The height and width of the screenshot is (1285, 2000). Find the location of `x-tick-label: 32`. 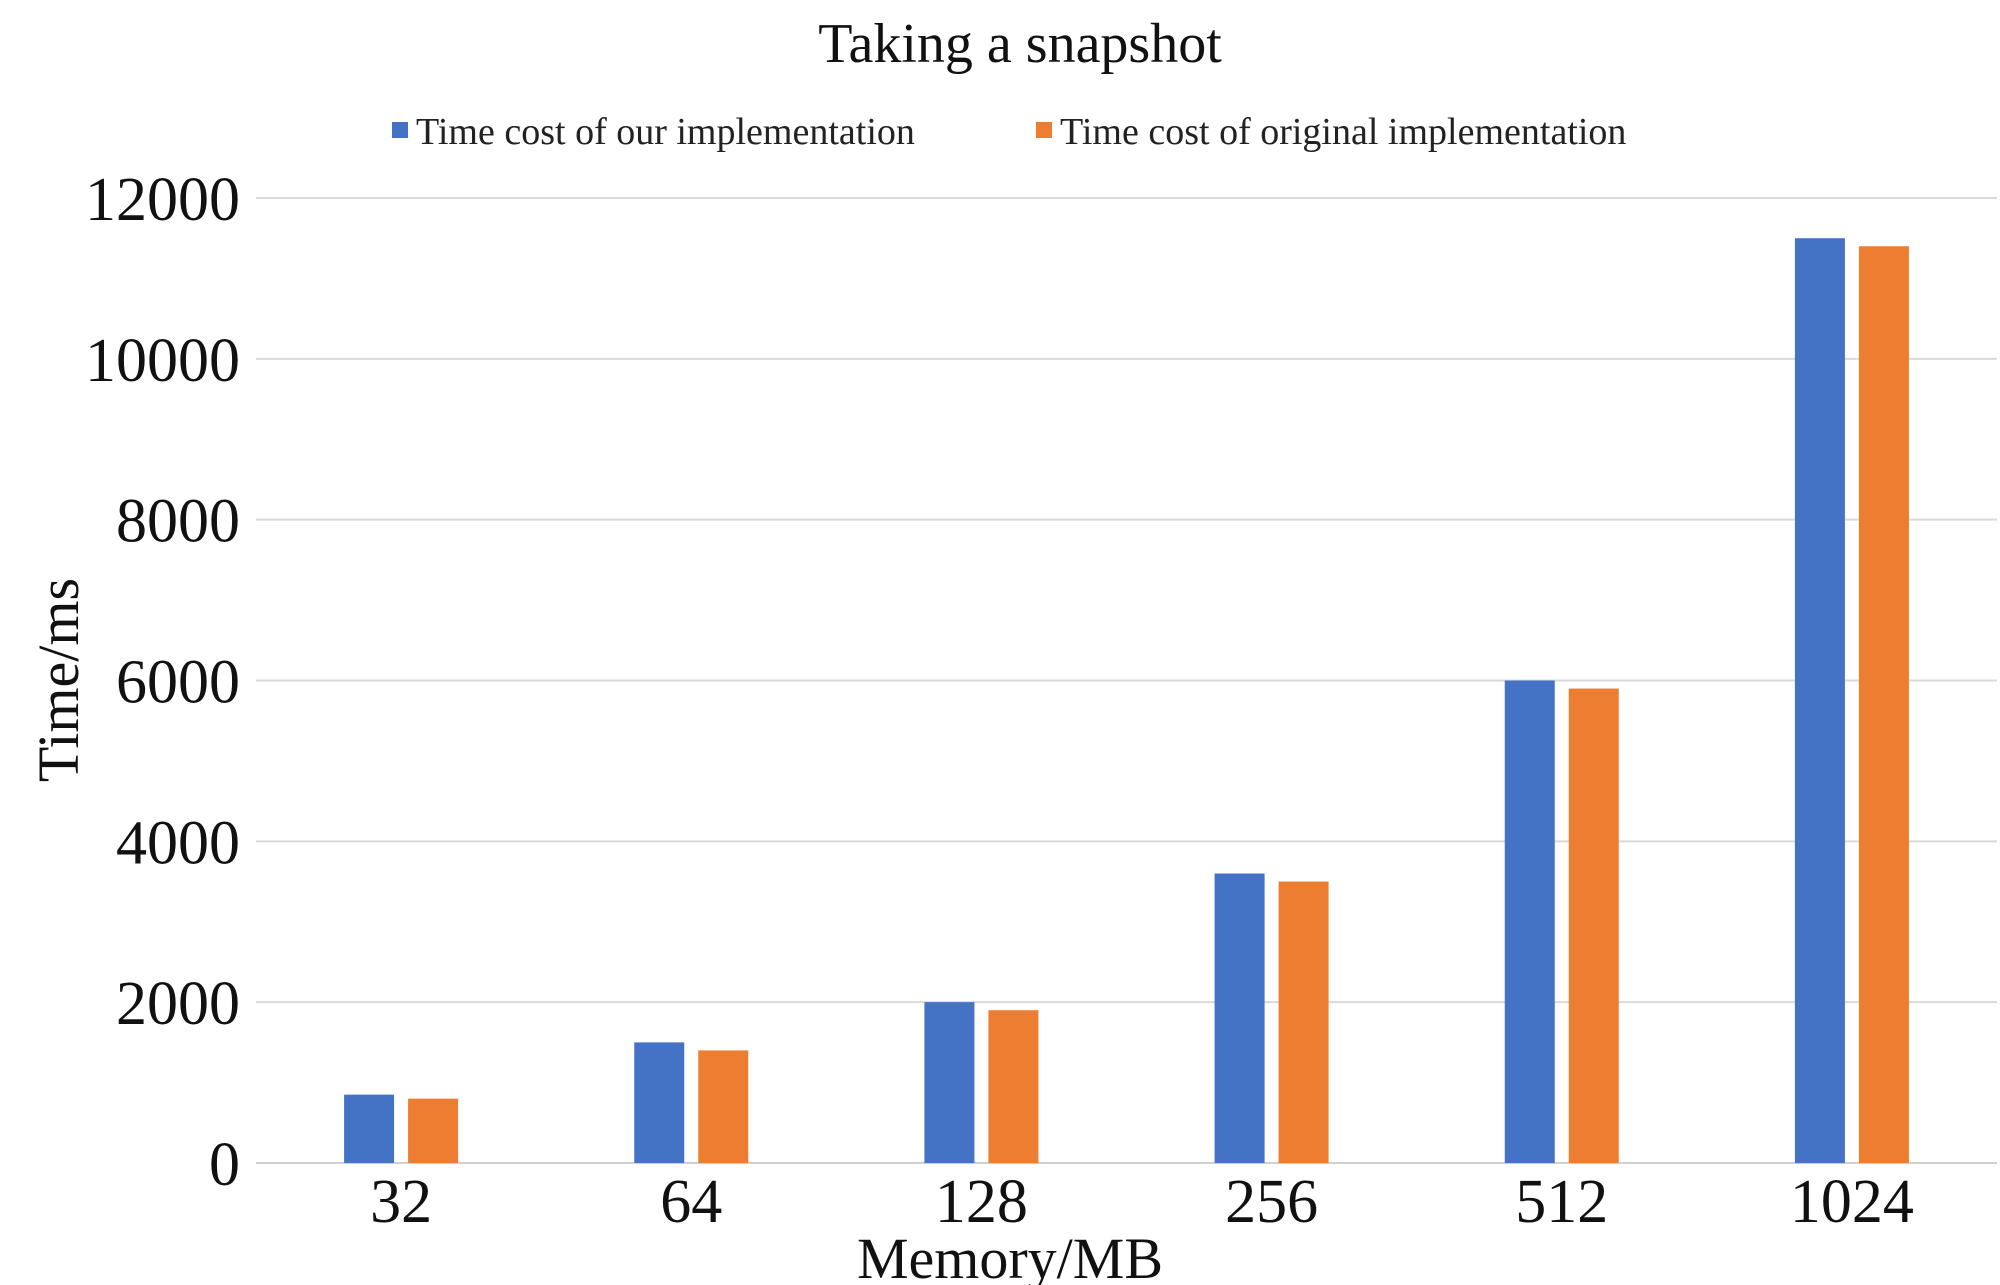

x-tick-label: 32 is located at coordinates (401, 1202).